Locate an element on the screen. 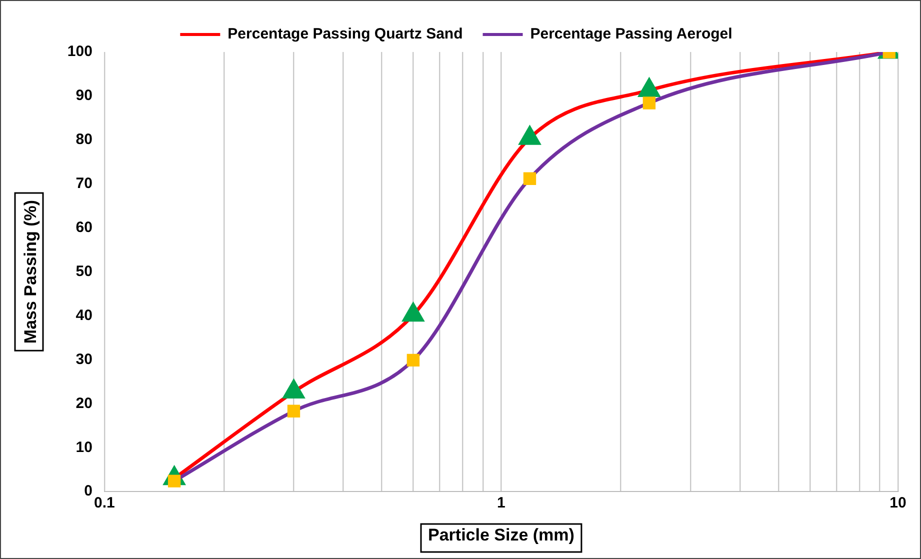 The image size is (921, 559). x-tick-label: 0.1 is located at coordinates (104, 503).